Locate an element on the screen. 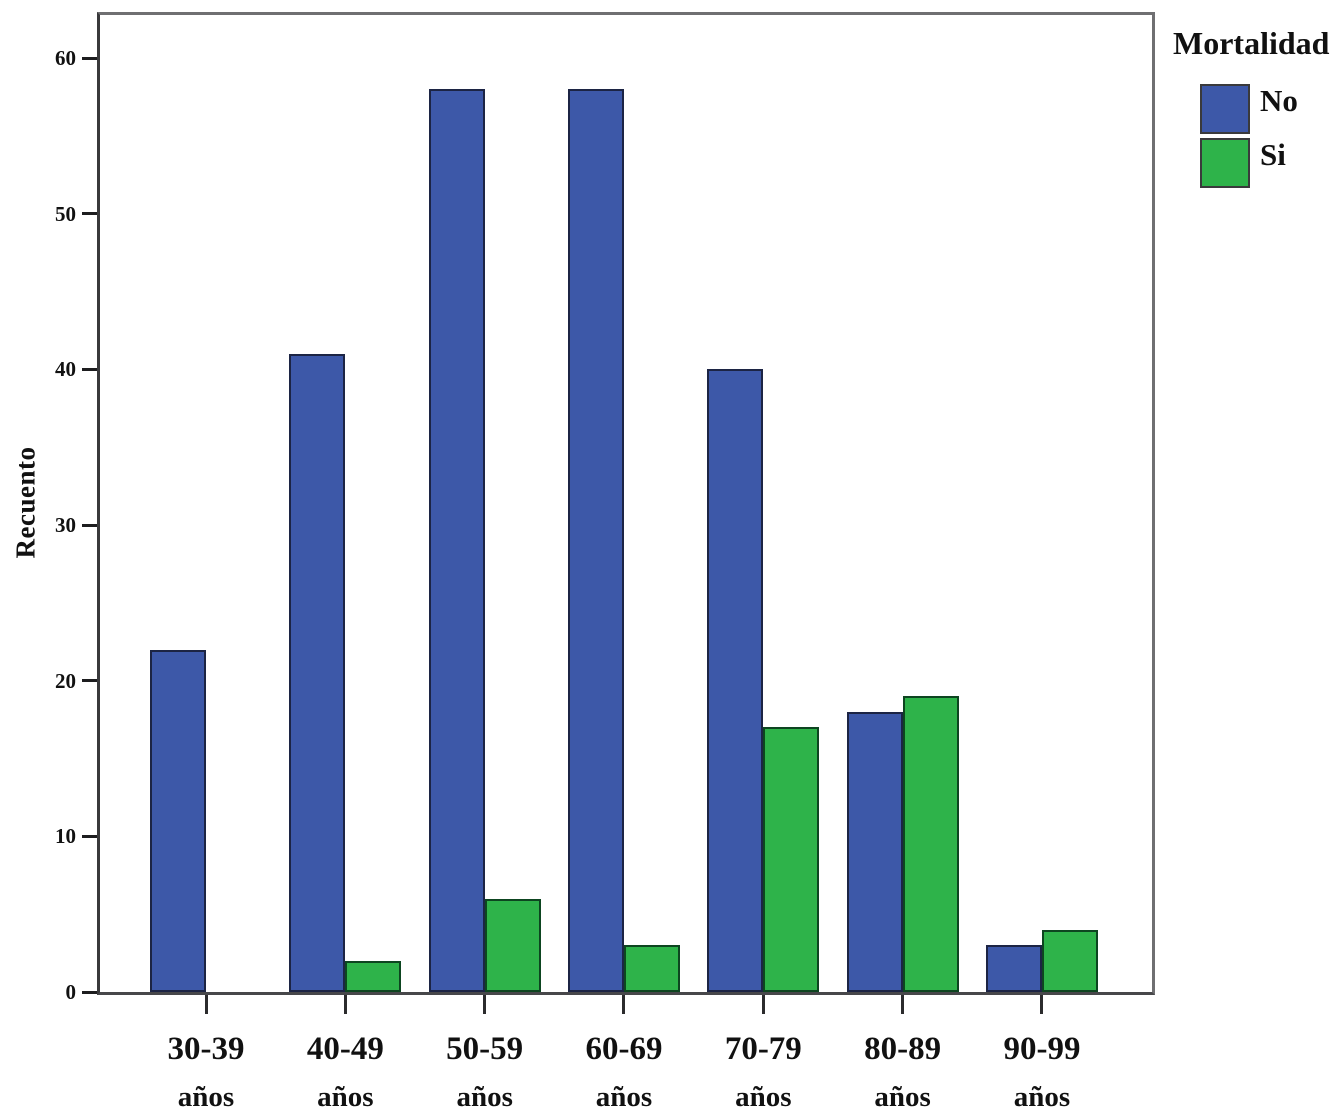  x-category-range: 80-89 is located at coordinates (903, 1049).